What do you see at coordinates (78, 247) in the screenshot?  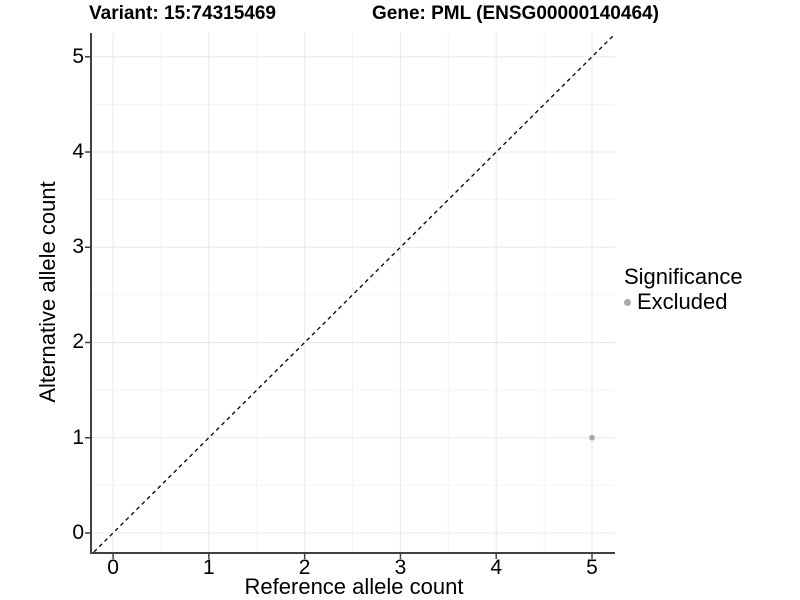 I see `y-tick-label-3: 3` at bounding box center [78, 247].